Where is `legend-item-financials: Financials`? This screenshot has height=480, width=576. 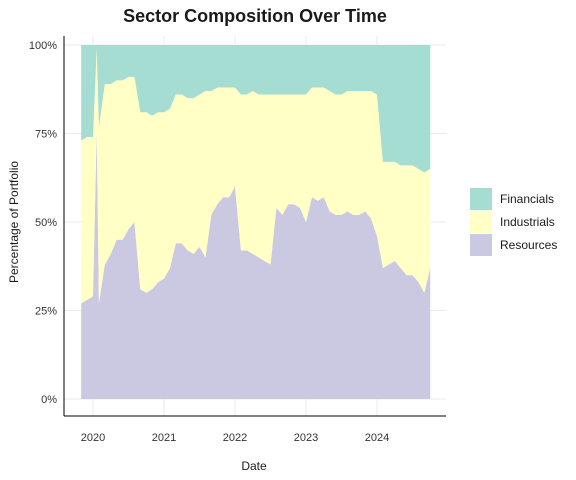
legend-item-financials: Financials is located at coordinates (513, 198).